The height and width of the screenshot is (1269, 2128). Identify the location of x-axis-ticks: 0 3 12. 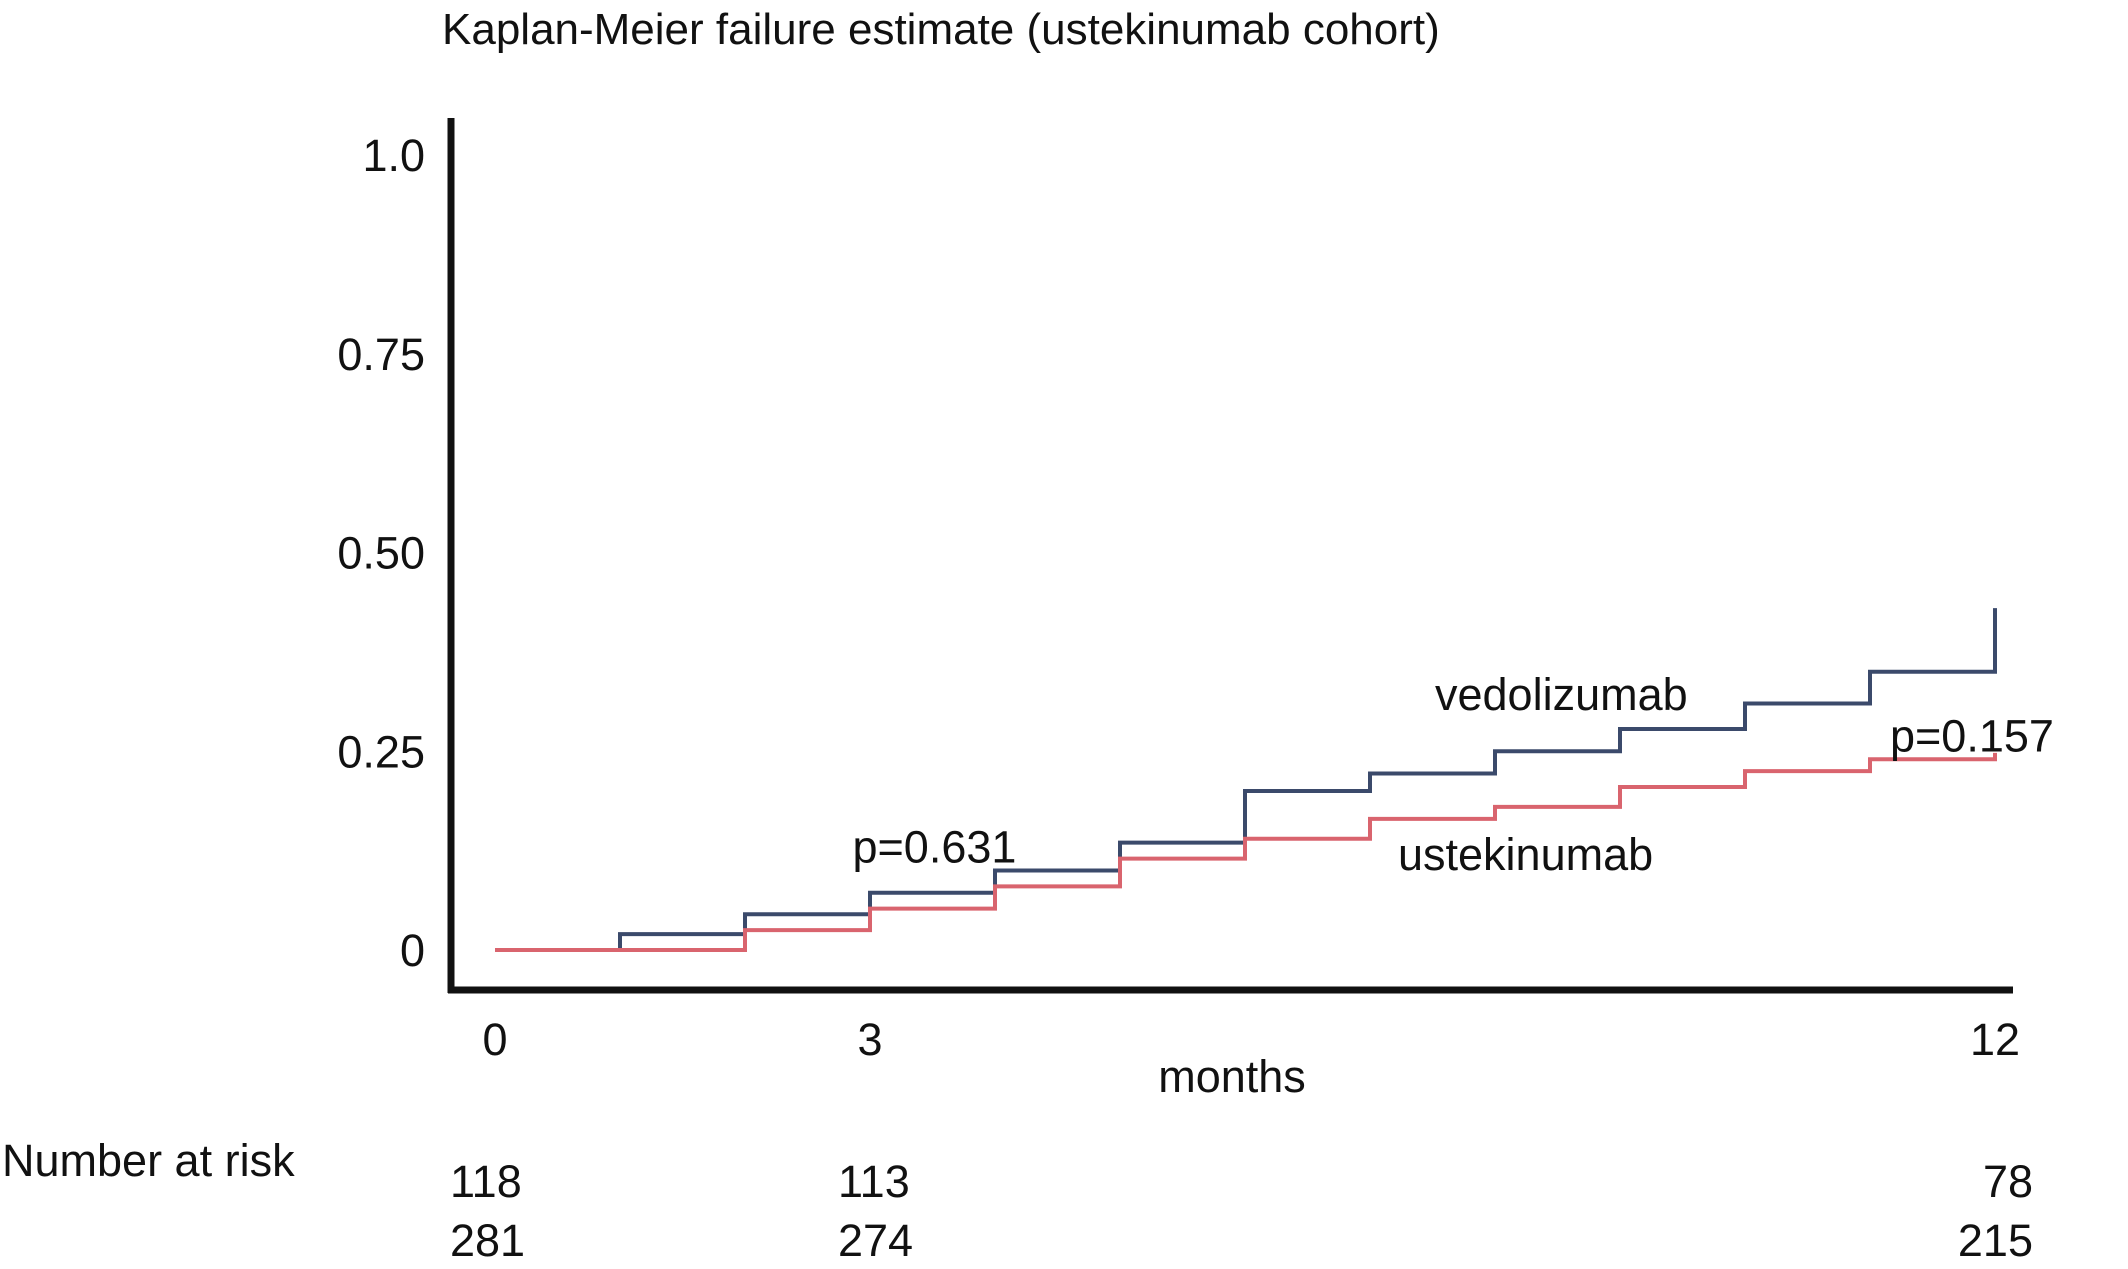
(1251, 1039).